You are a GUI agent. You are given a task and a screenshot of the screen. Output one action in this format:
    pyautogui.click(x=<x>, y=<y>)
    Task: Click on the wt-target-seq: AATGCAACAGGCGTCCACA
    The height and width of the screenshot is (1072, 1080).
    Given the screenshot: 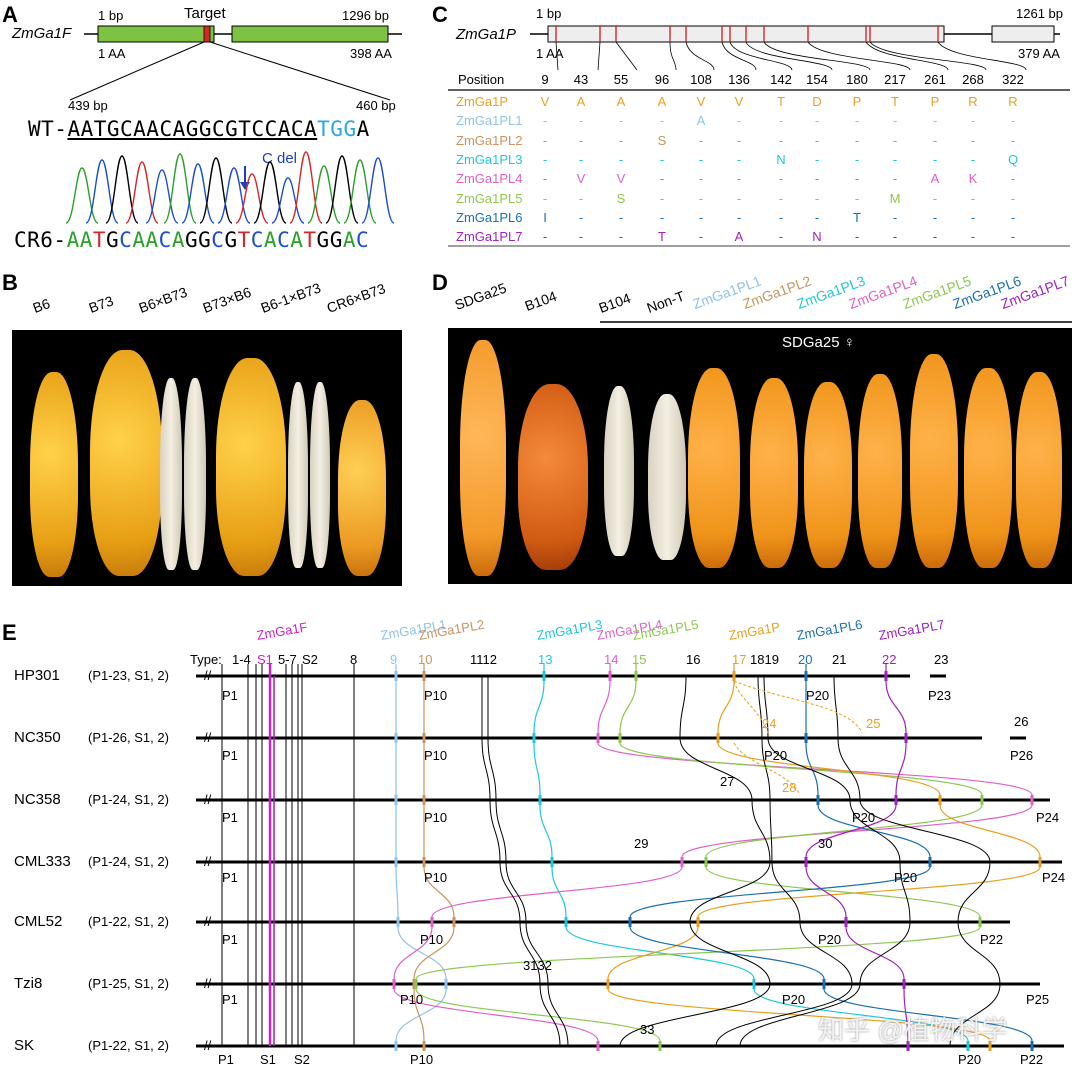 What is the action you would take?
    pyautogui.click(x=192, y=129)
    